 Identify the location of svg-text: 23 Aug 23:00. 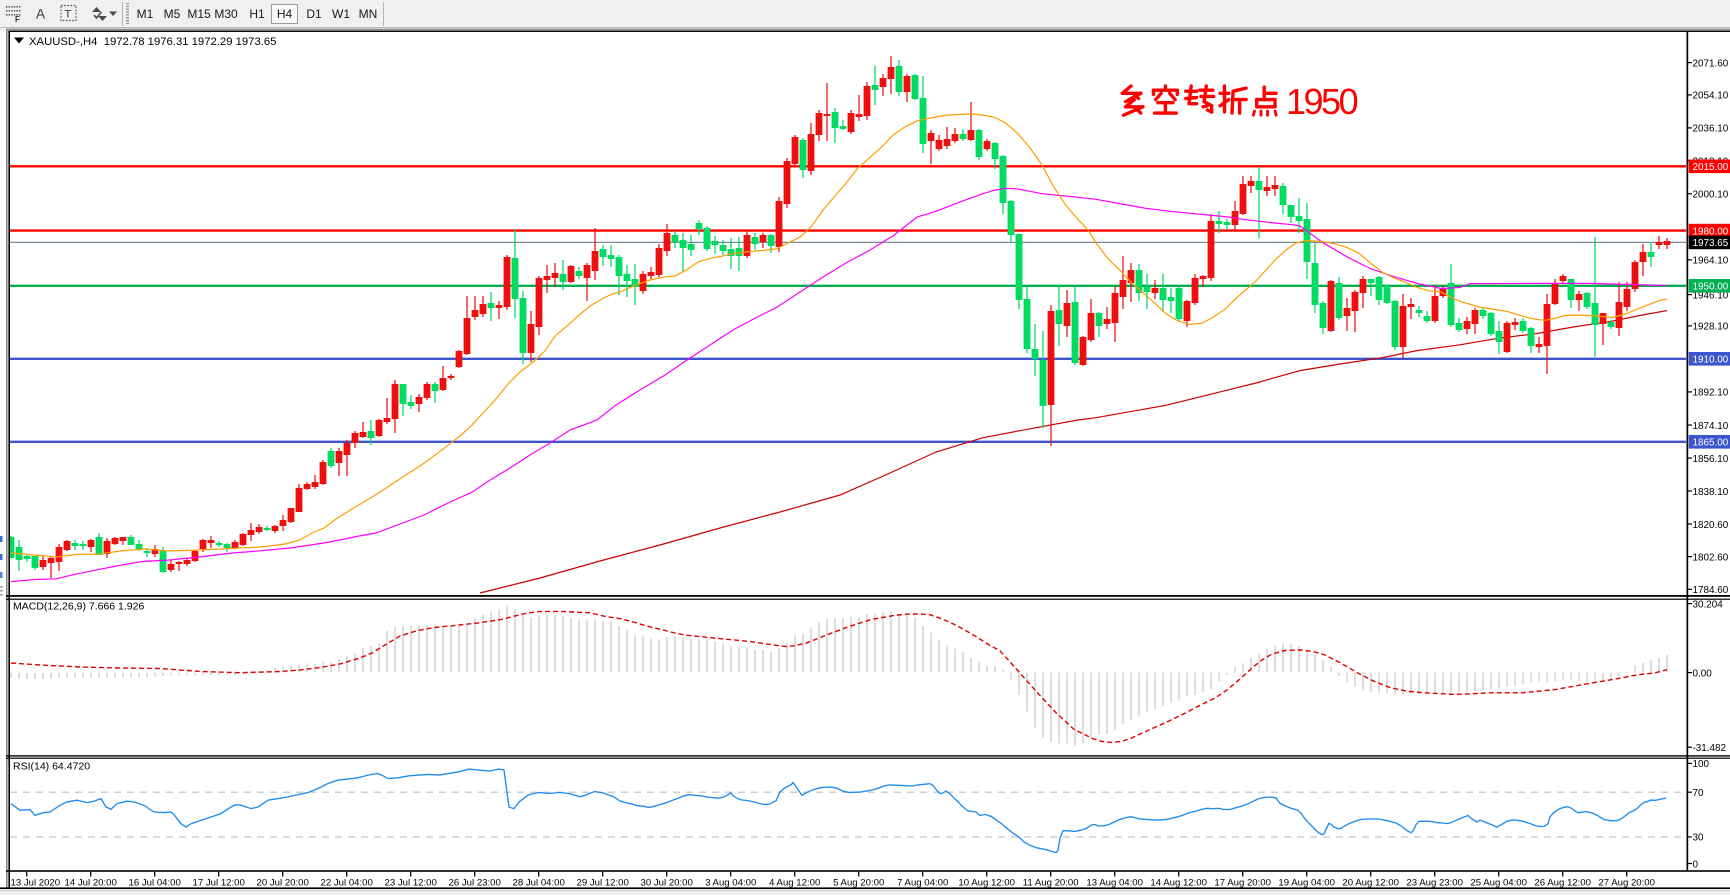
(1434, 883).